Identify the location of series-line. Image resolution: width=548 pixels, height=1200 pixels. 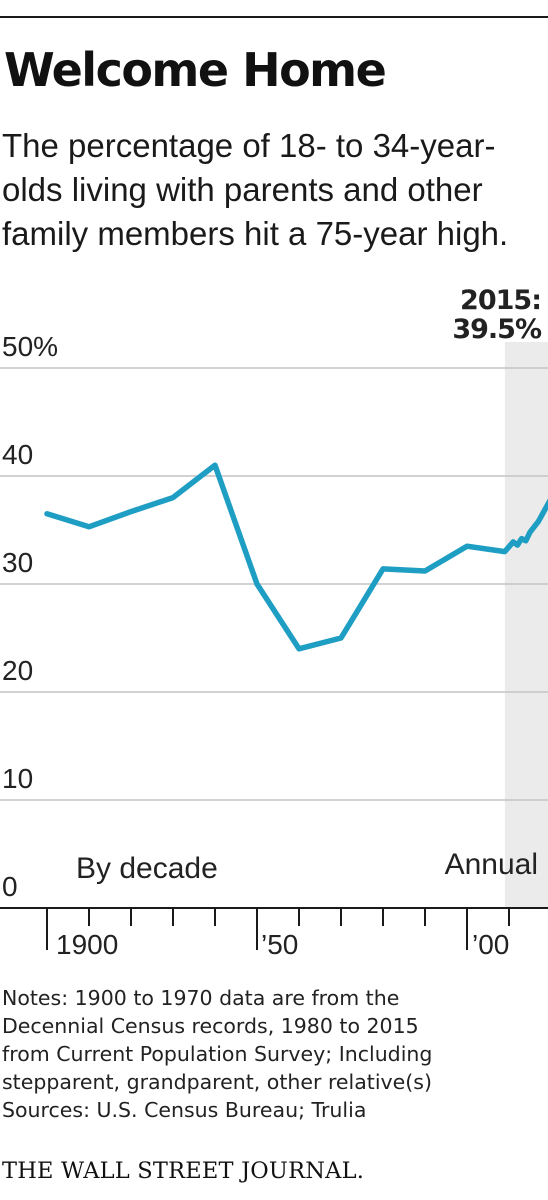
(296, 557).